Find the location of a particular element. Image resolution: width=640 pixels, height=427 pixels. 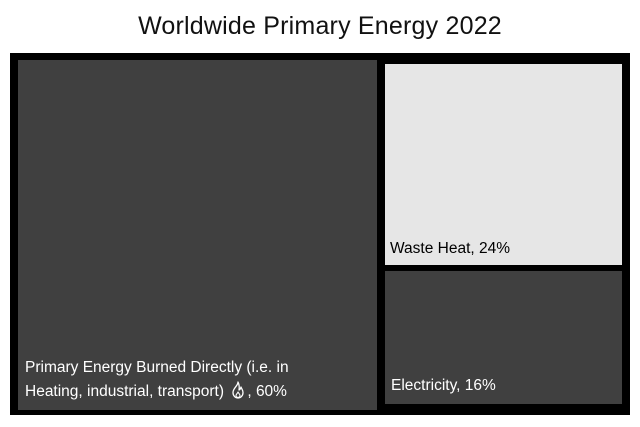

chart-title: Worldwide Primary Energy 2022 is located at coordinates (320, 26).